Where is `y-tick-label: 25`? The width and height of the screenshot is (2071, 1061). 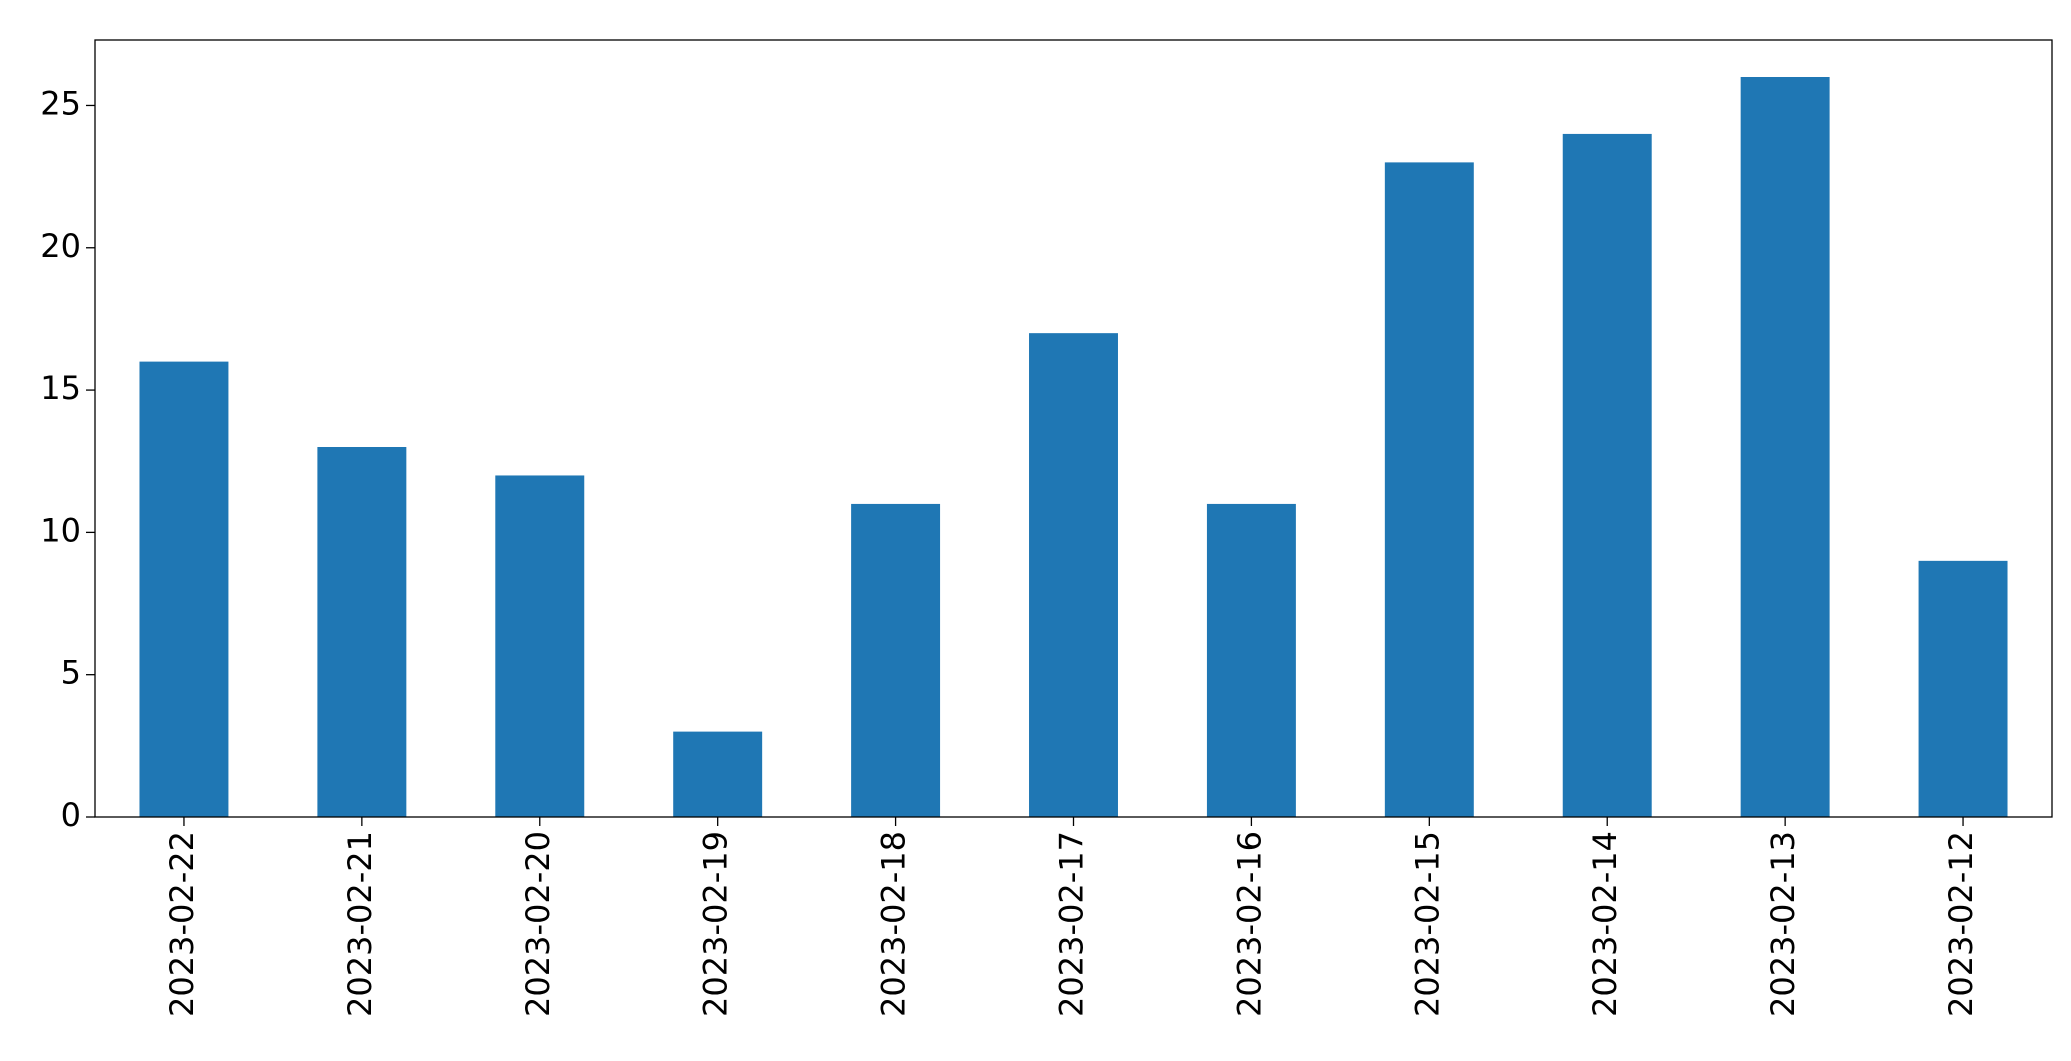 y-tick-label: 25 is located at coordinates (60, 103).